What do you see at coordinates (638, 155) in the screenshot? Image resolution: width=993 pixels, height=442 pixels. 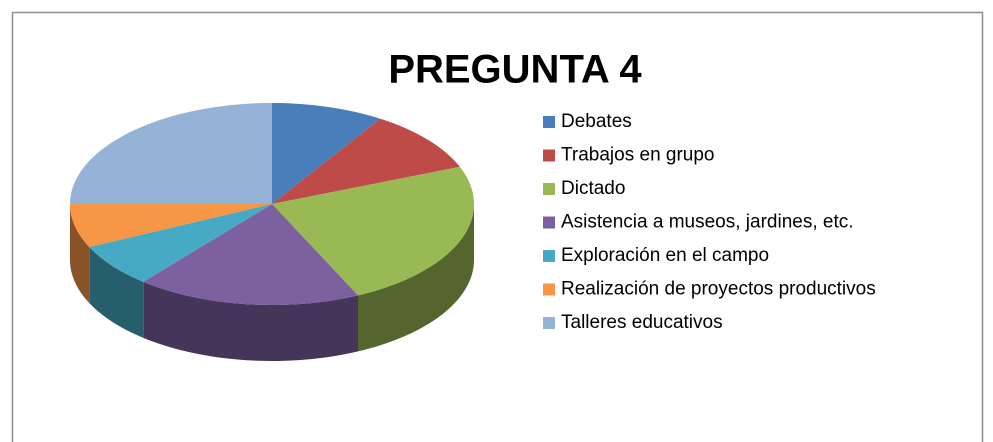 I see `legend-label: Trabajos en grupo` at bounding box center [638, 155].